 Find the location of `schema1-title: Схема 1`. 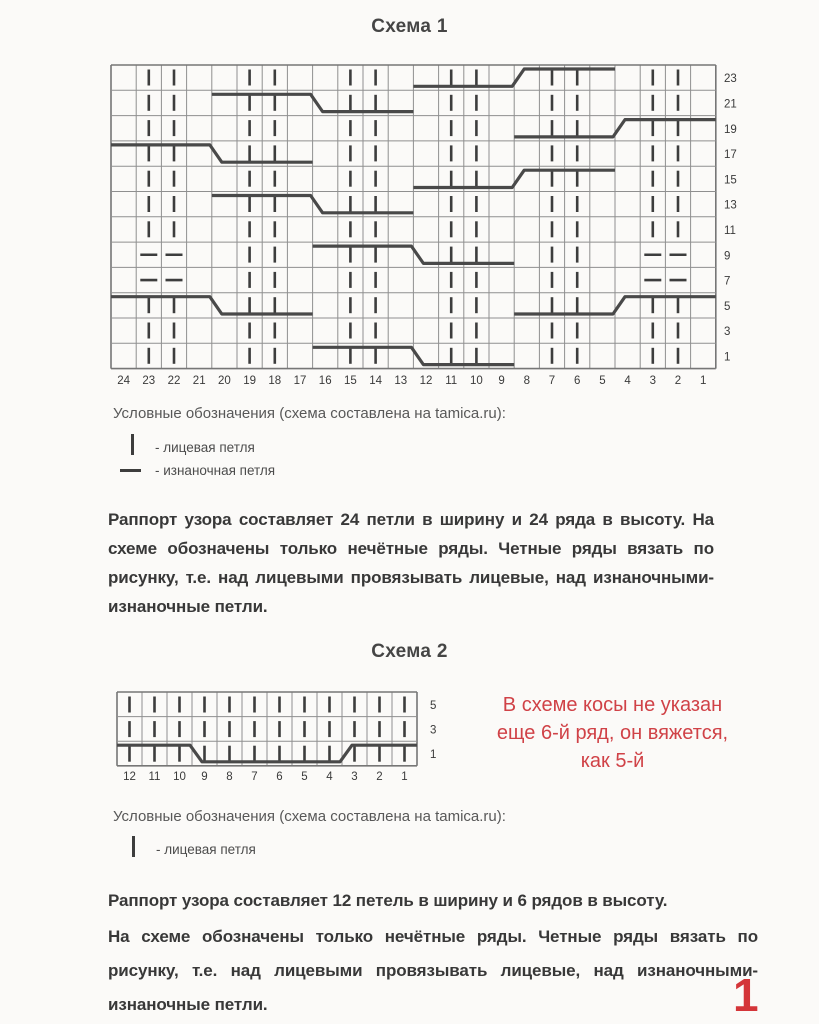

schema1-title: Схема 1 is located at coordinates (409, 26).